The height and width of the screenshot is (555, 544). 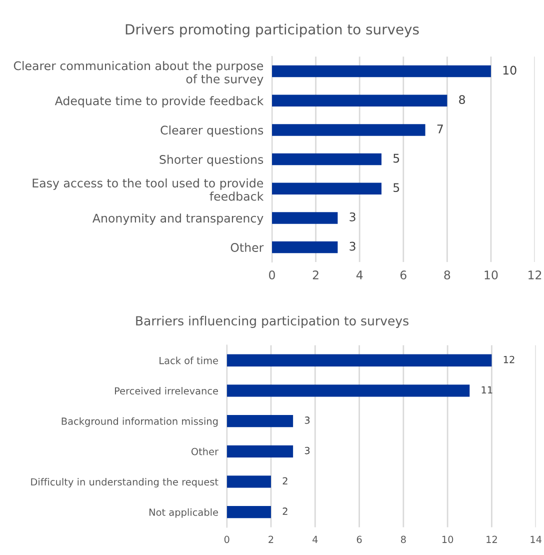 What do you see at coordinates (166, 391) in the screenshot?
I see `y-tick-label: Perceived irrelevance` at bounding box center [166, 391].